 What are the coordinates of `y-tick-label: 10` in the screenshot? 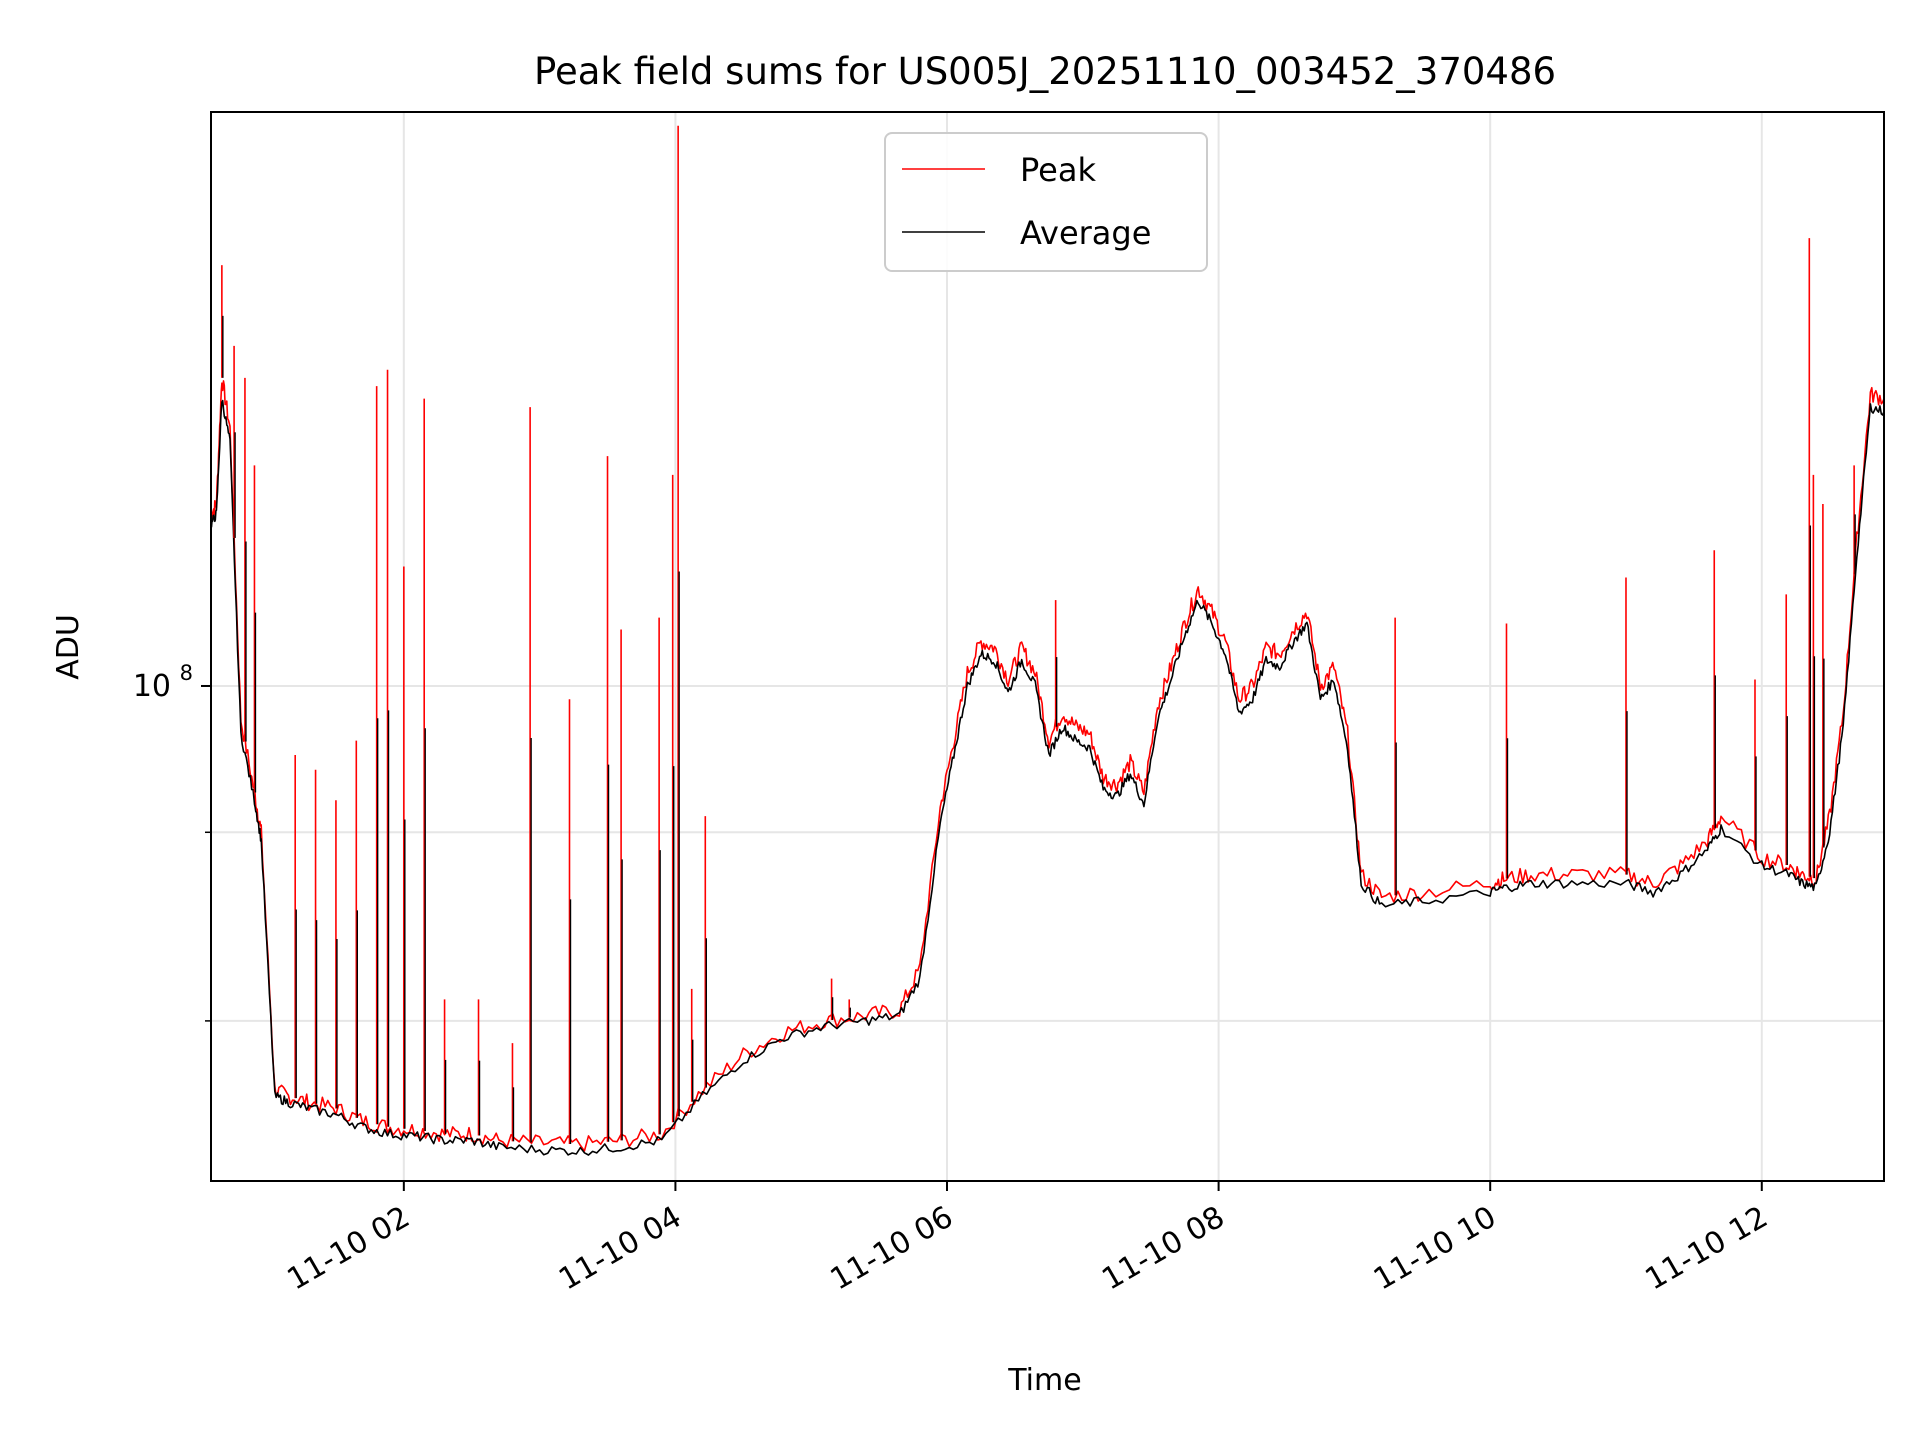 It's located at (152, 686).